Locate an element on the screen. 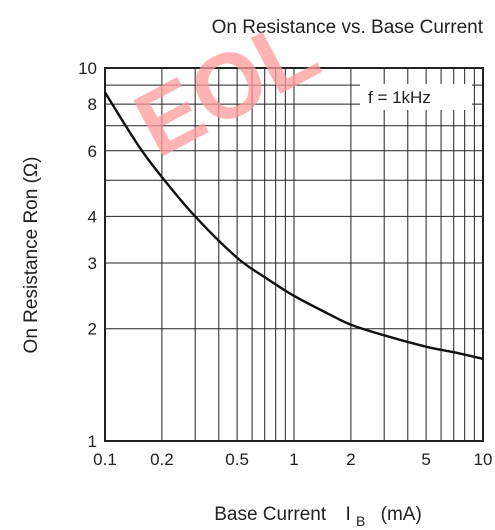  x-tick-labels: 0.1 0.2 0.5 1 2 5 10 is located at coordinates (292, 459).